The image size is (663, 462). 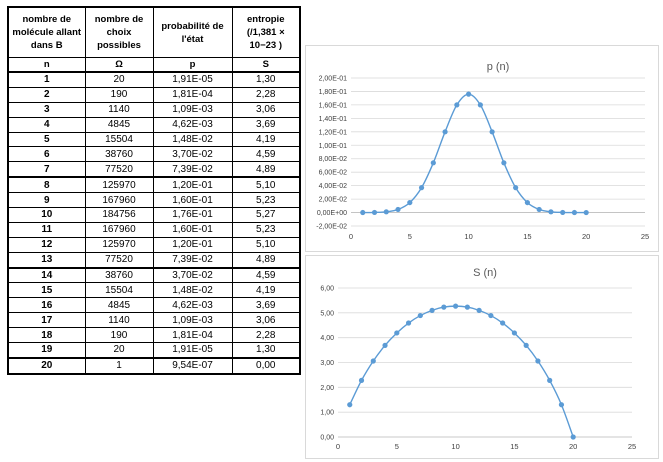 I want to click on table-row: 13 77520 7,39E-02 4,89, so click(x=154, y=260).